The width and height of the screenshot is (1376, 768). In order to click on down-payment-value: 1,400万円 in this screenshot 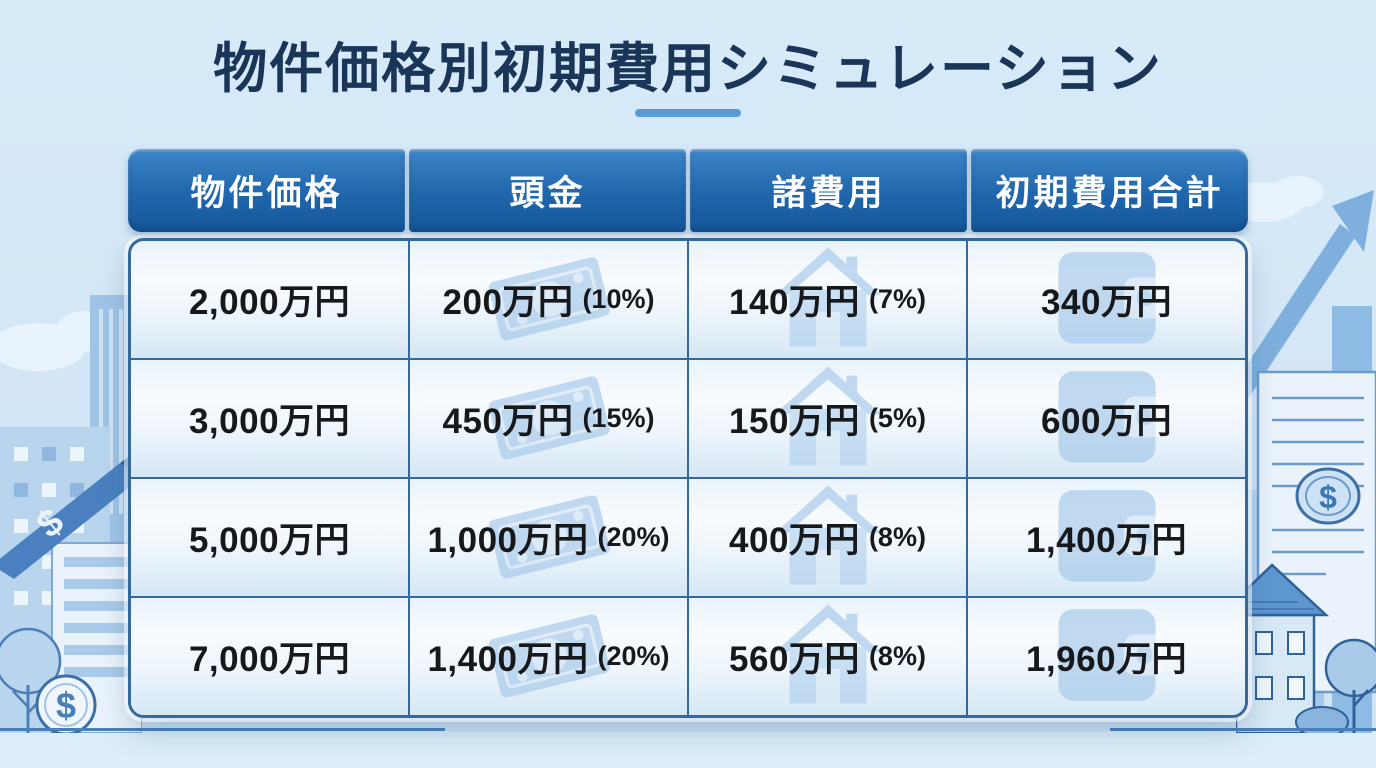, I will do `click(508, 659)`.